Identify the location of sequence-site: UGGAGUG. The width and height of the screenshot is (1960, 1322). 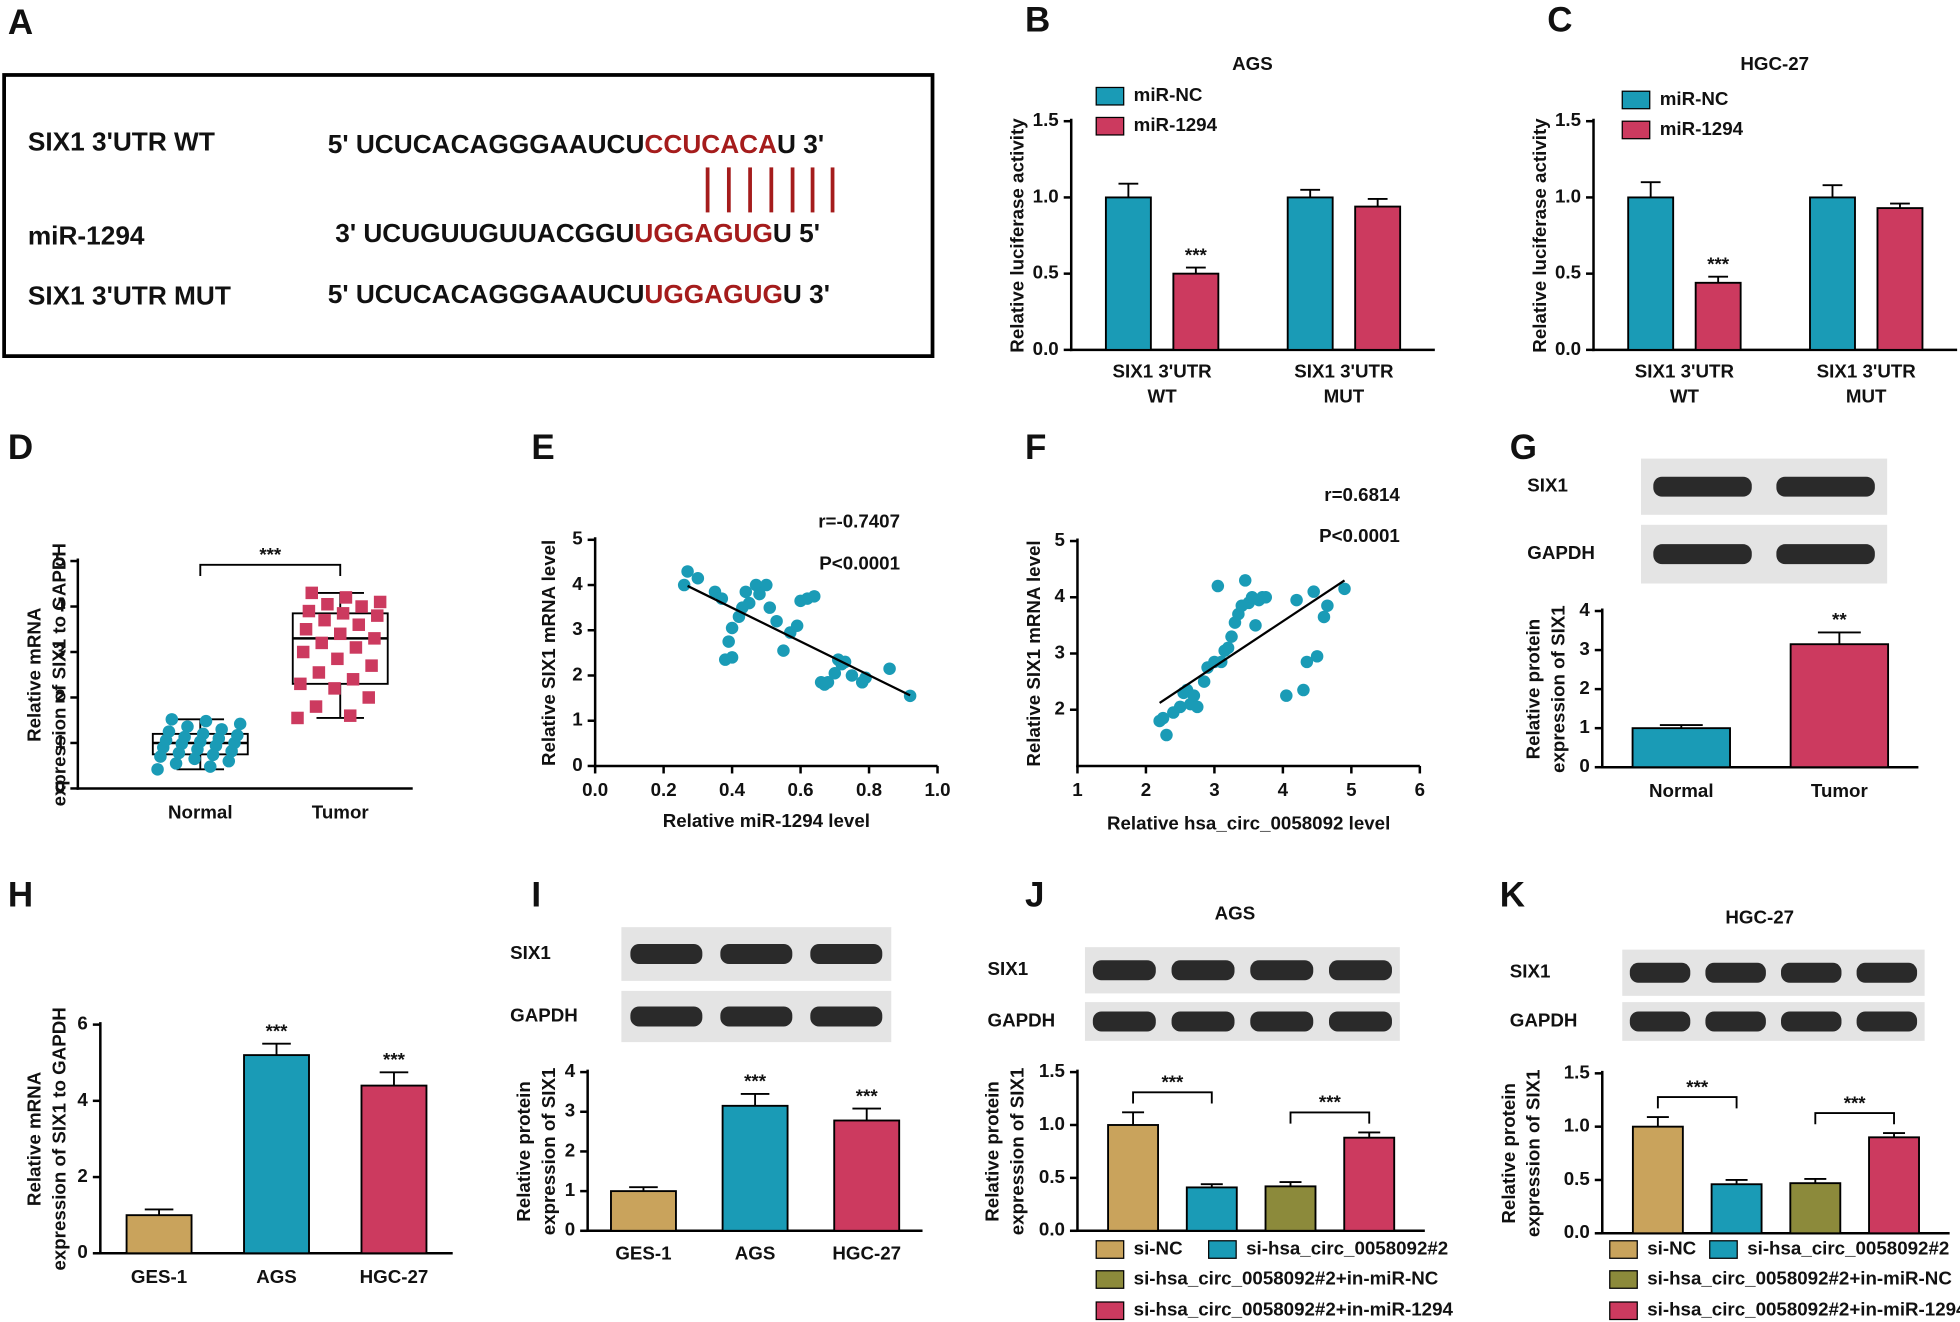
(703, 233).